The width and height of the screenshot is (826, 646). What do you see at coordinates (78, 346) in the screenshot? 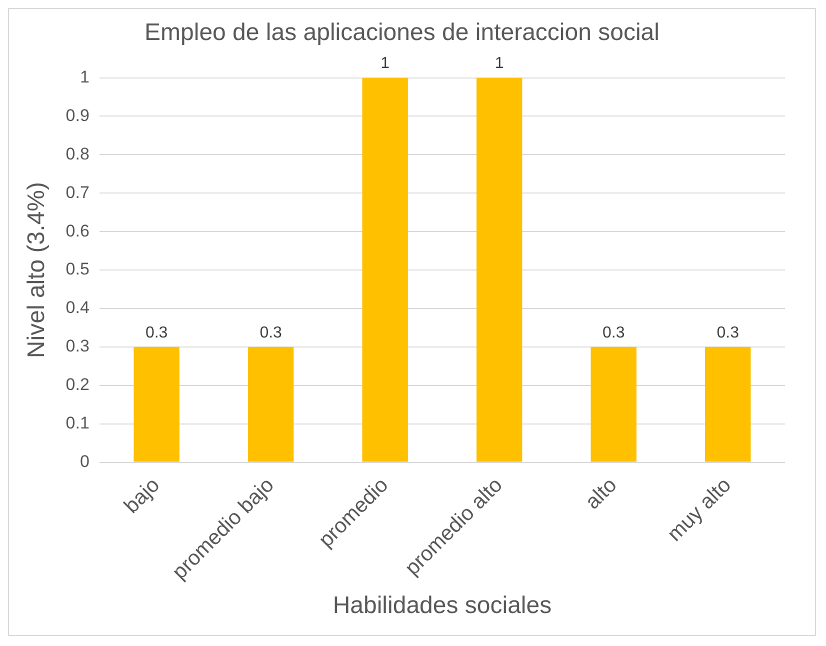
I see `y-tick-label: 0.3` at bounding box center [78, 346].